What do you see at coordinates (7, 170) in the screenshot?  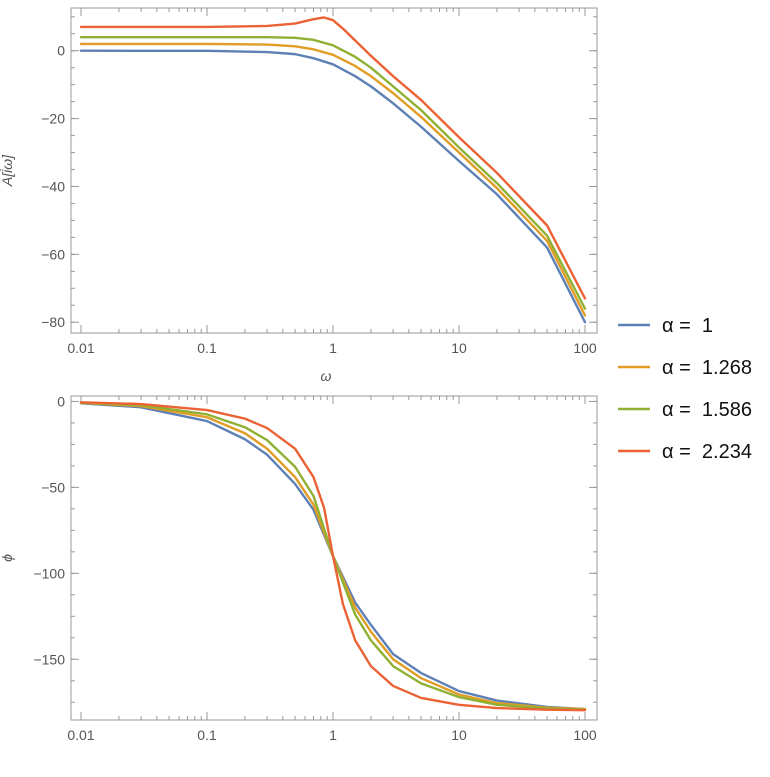 I see `y-axis-title: A[i̇ω]` at bounding box center [7, 170].